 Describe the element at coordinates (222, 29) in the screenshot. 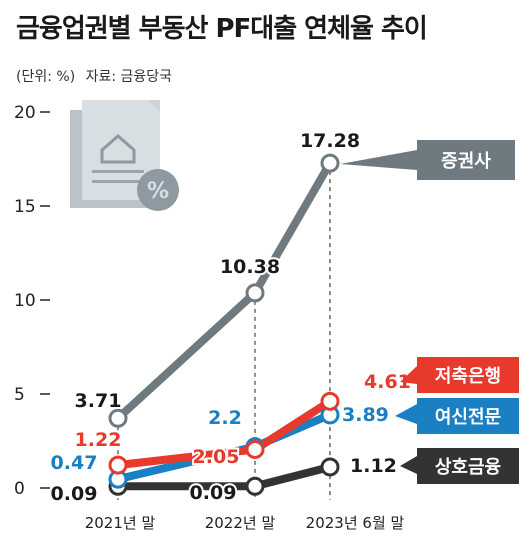

I see `chart-title: 금융업권별 부동산 PF대출 연체율 추이` at that location.